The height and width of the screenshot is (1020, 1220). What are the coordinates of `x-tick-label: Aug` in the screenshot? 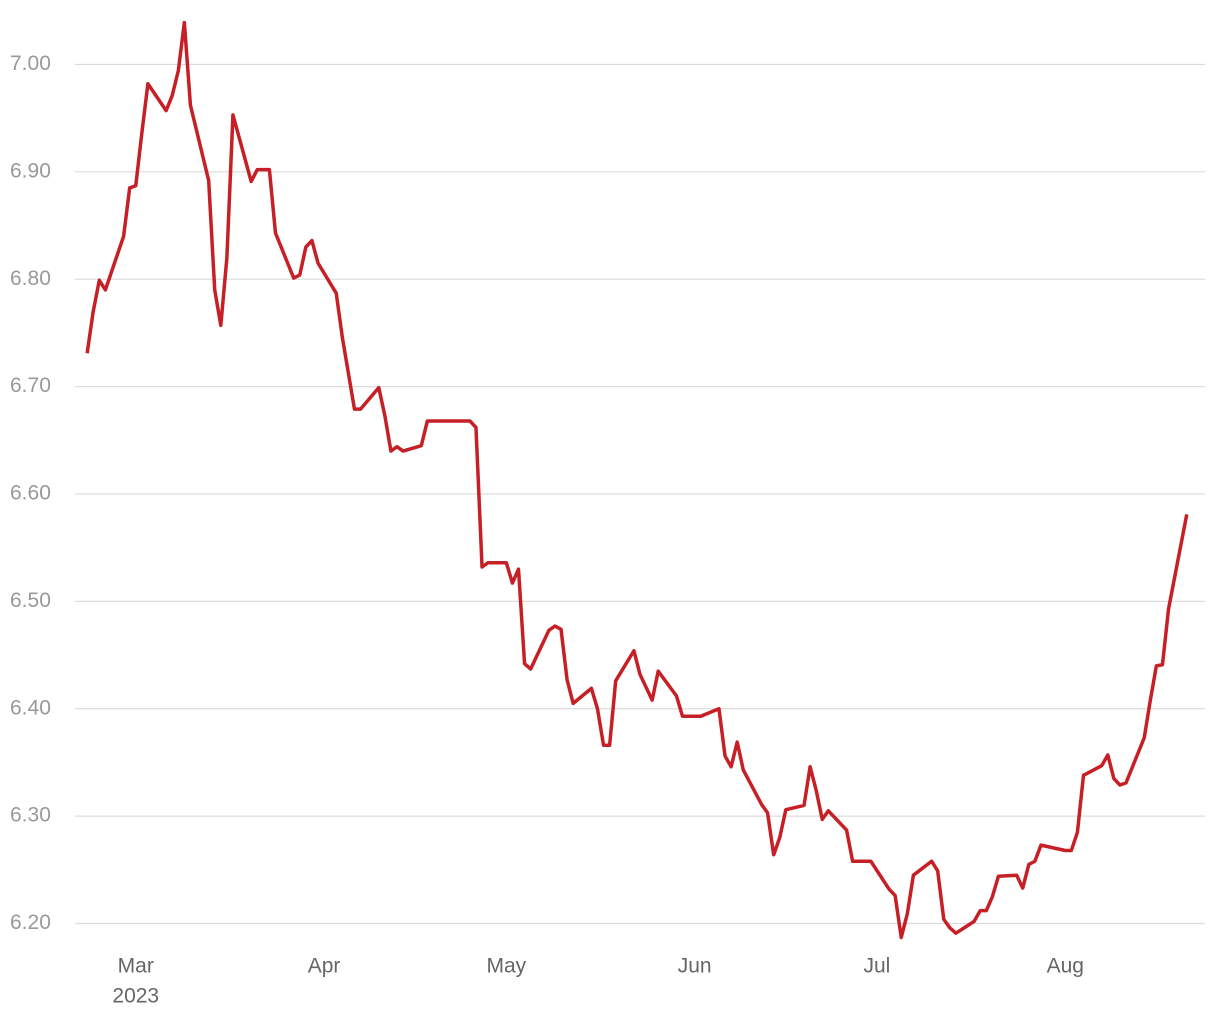 It's located at (1065, 966).